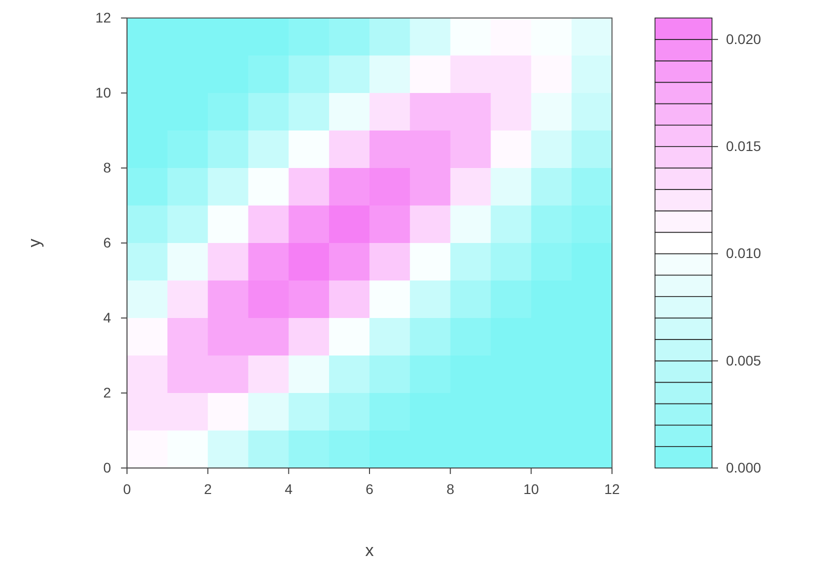 This screenshot has height=564, width=833. Describe the element at coordinates (103, 17) in the screenshot. I see `y-tick-label: 12` at that location.